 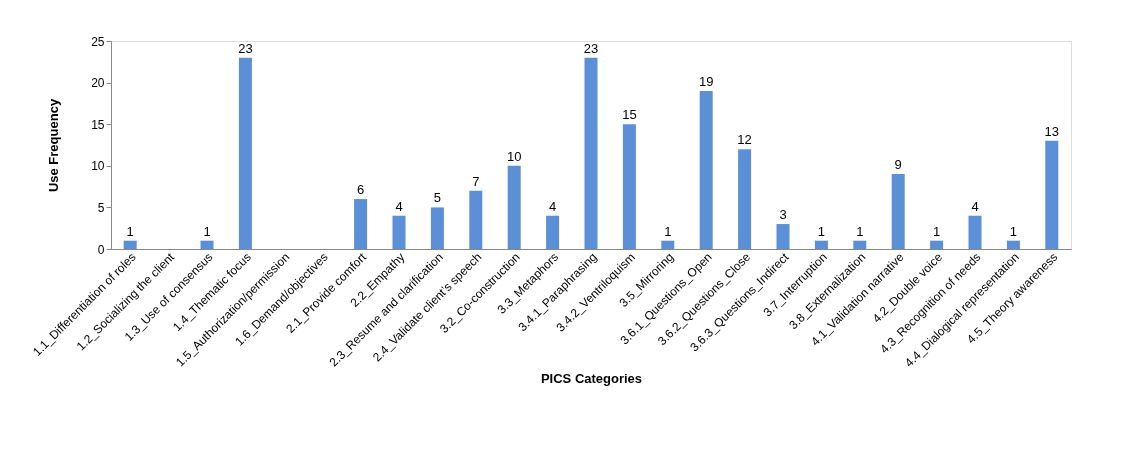 I want to click on data-label: 7, so click(x=476, y=181).